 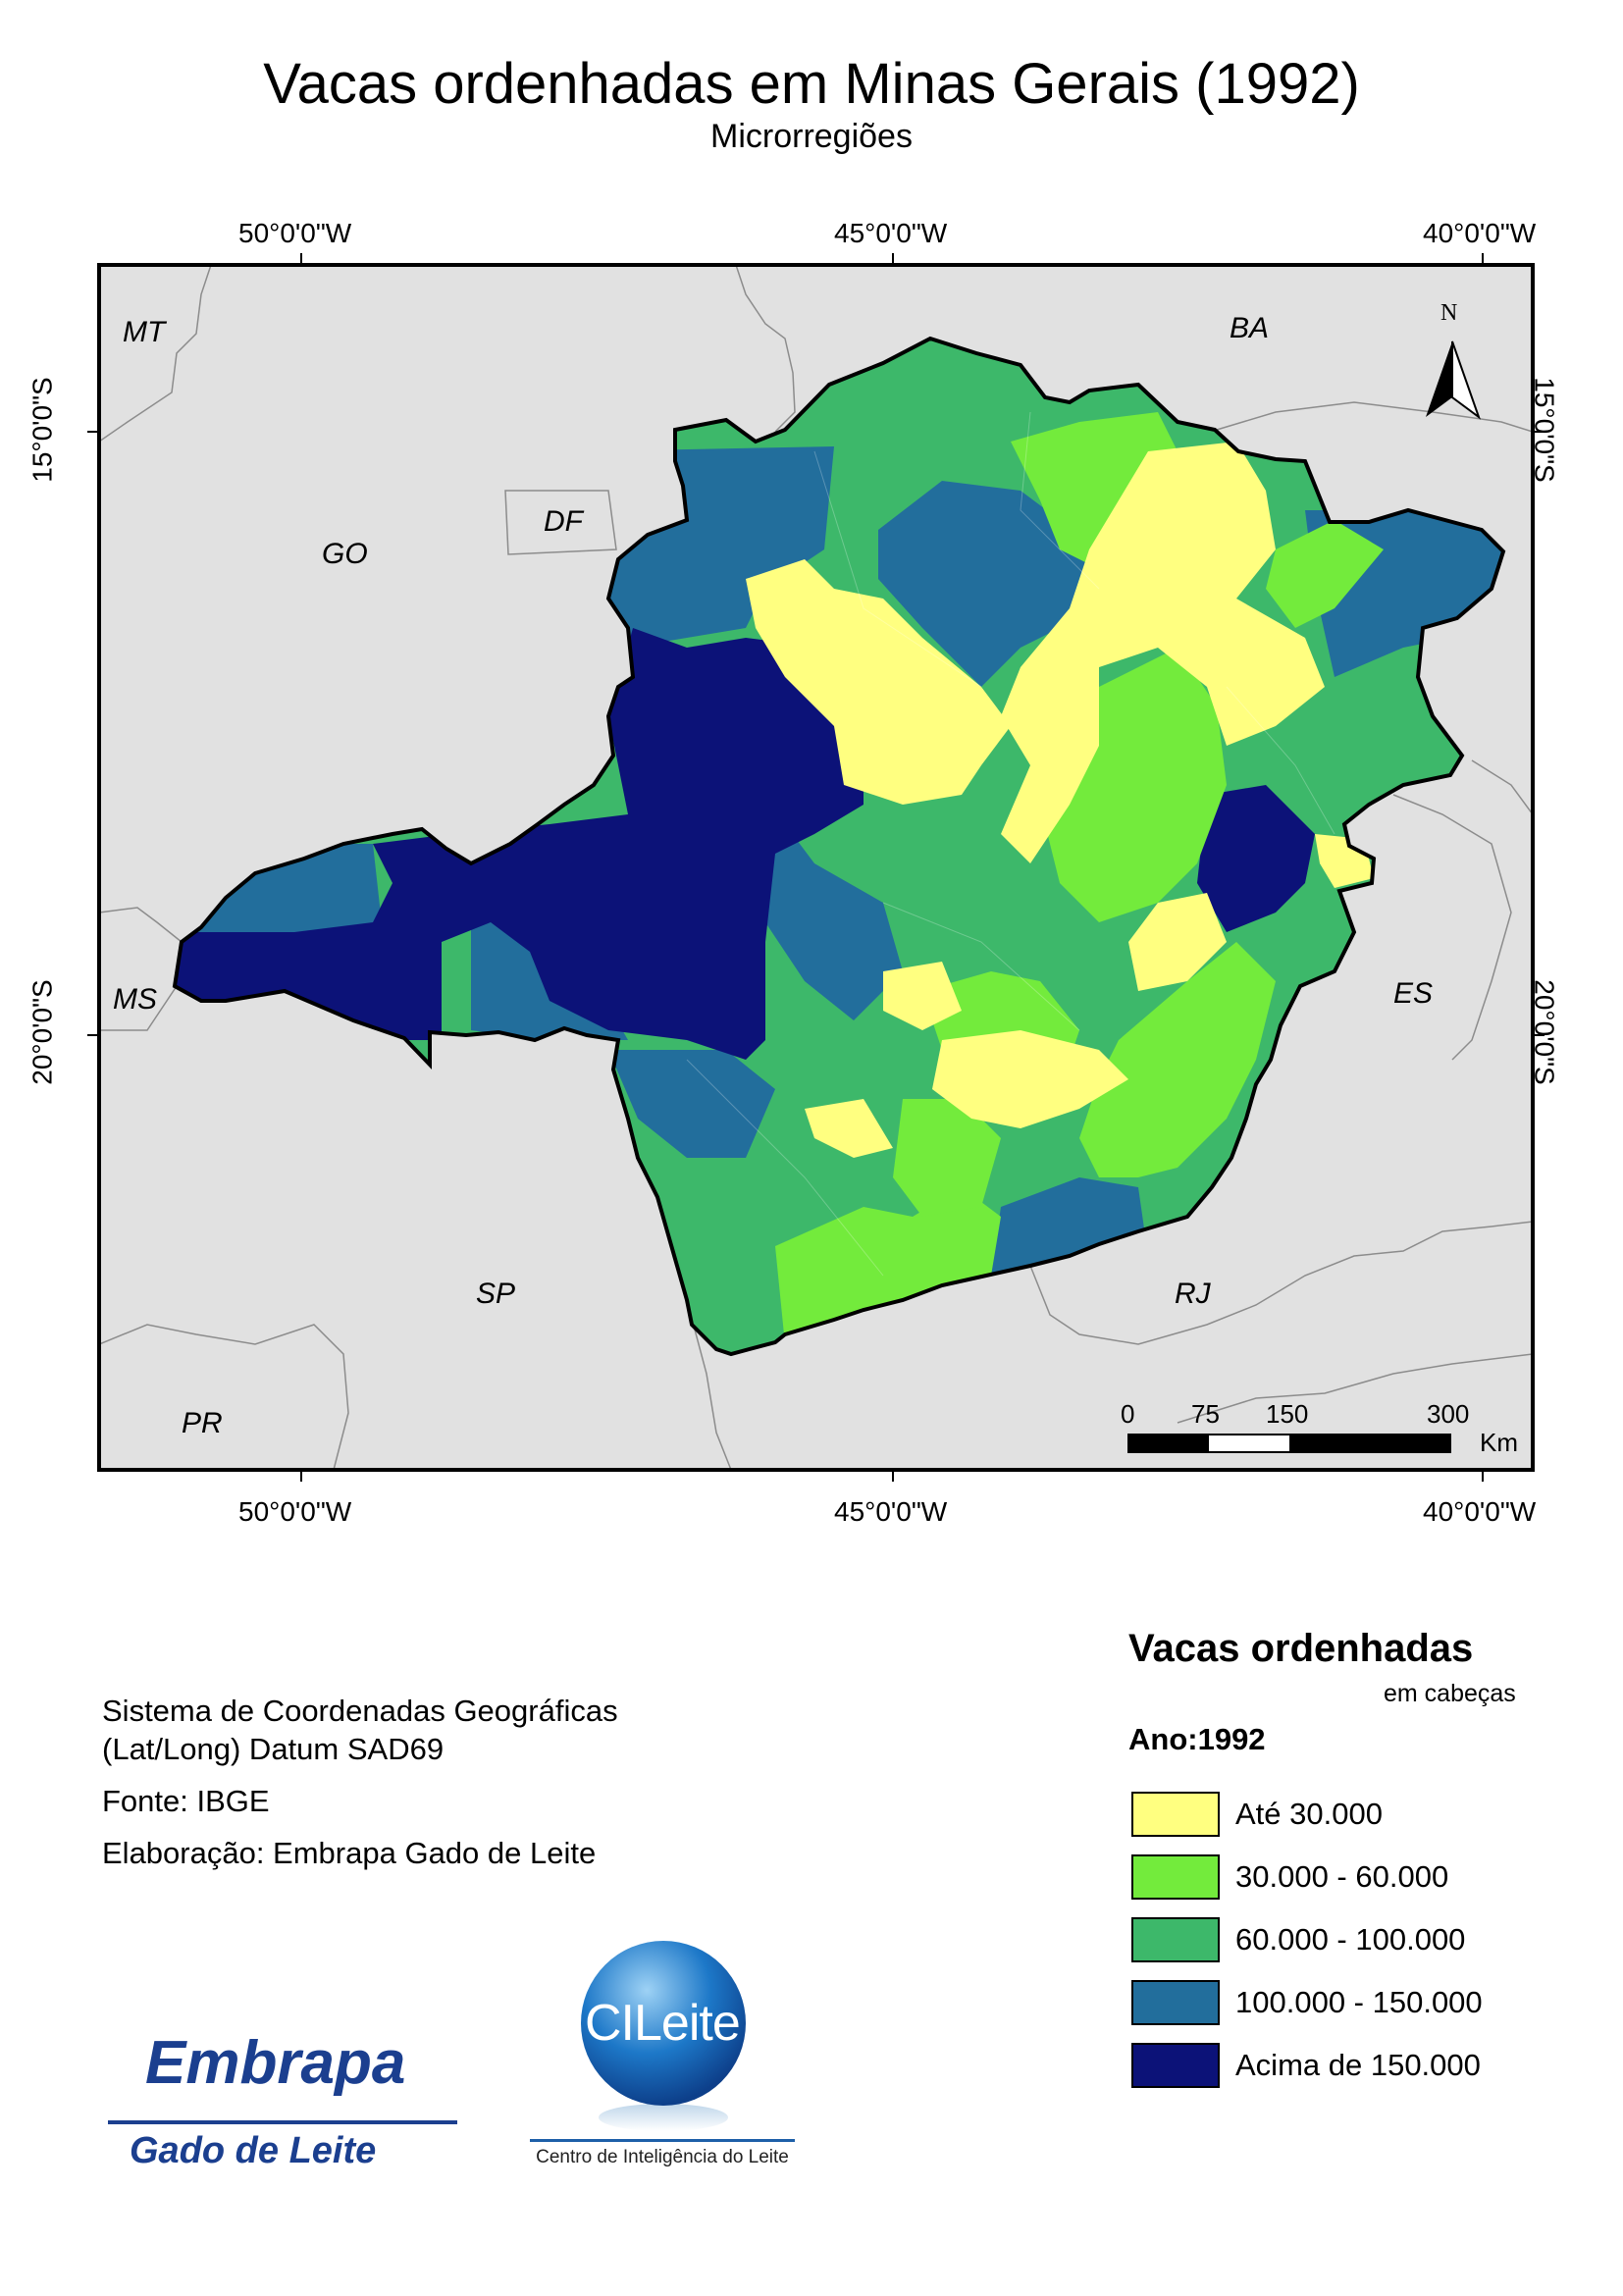 I want to click on lon-label-bottom-50: 50°0'0"W, so click(x=295, y=1511).